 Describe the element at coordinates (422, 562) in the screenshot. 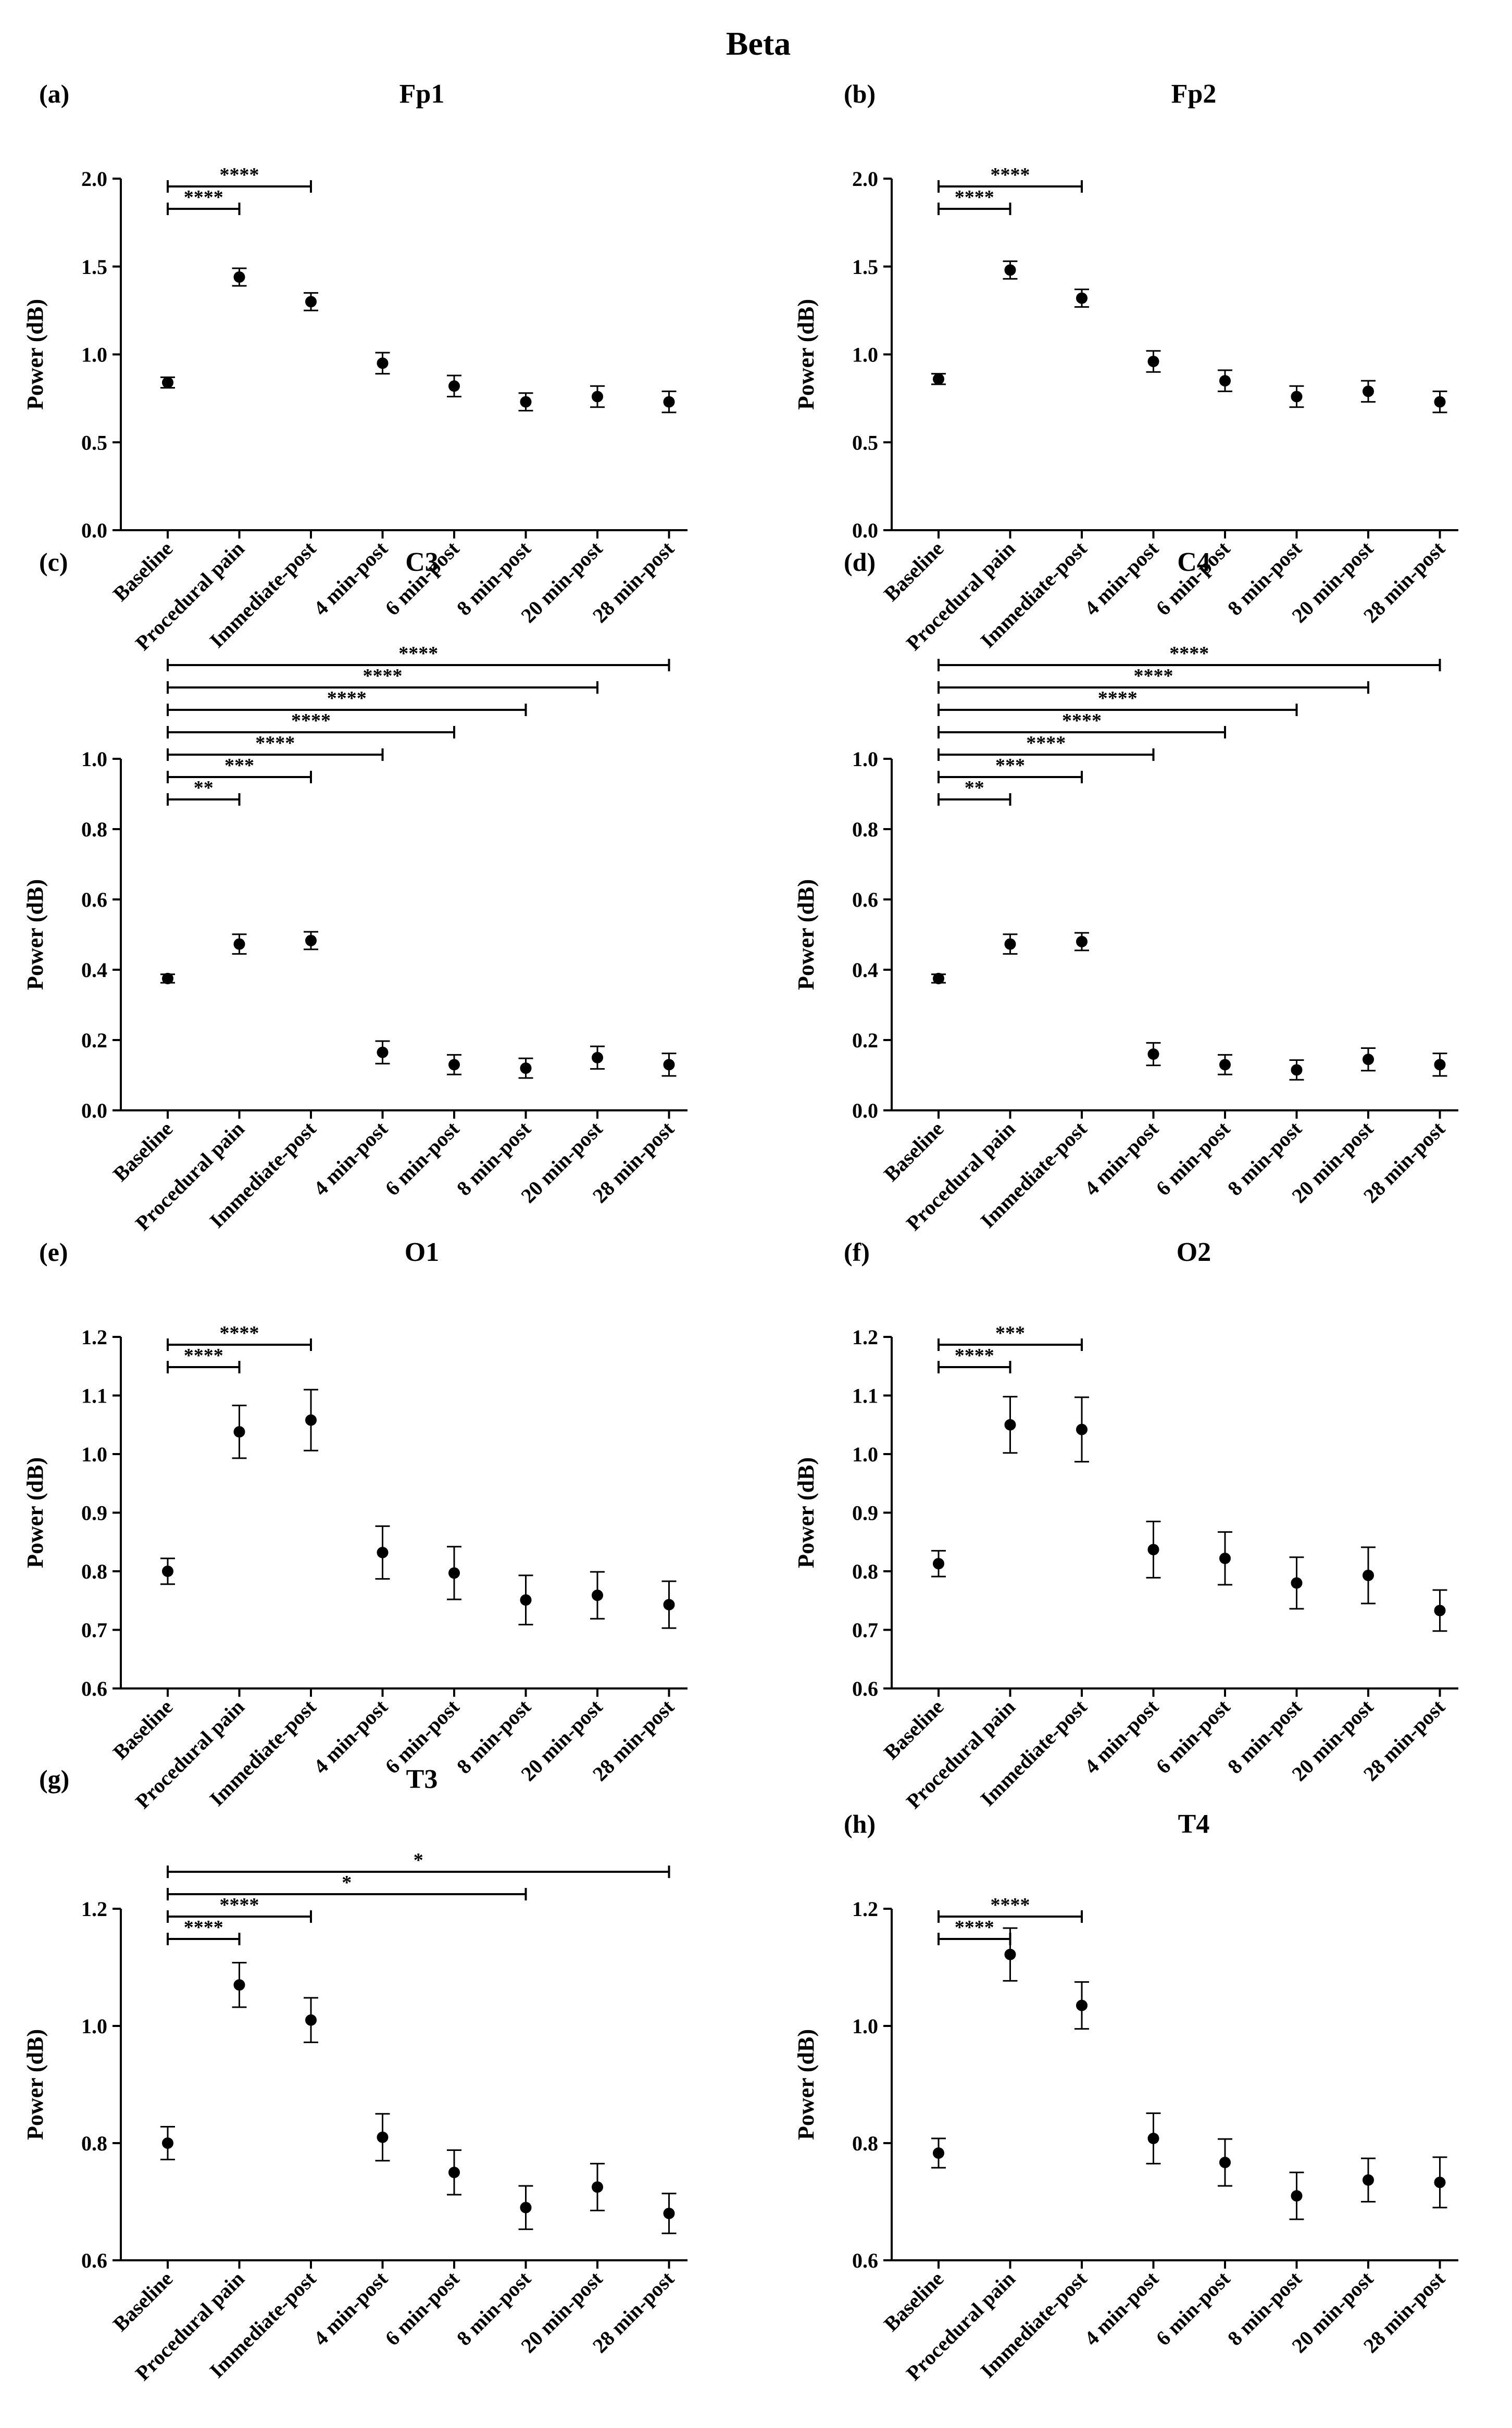

I see `panel-title: C3` at that location.